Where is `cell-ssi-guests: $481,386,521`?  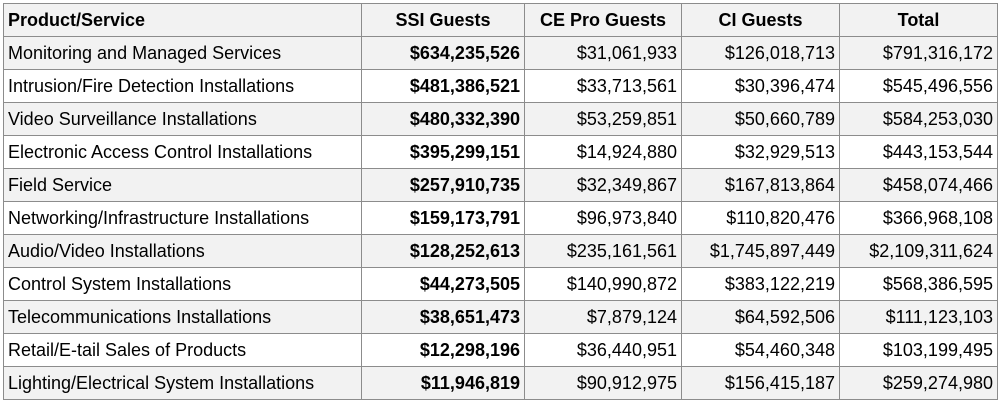 cell-ssi-guests: $481,386,521 is located at coordinates (443, 86).